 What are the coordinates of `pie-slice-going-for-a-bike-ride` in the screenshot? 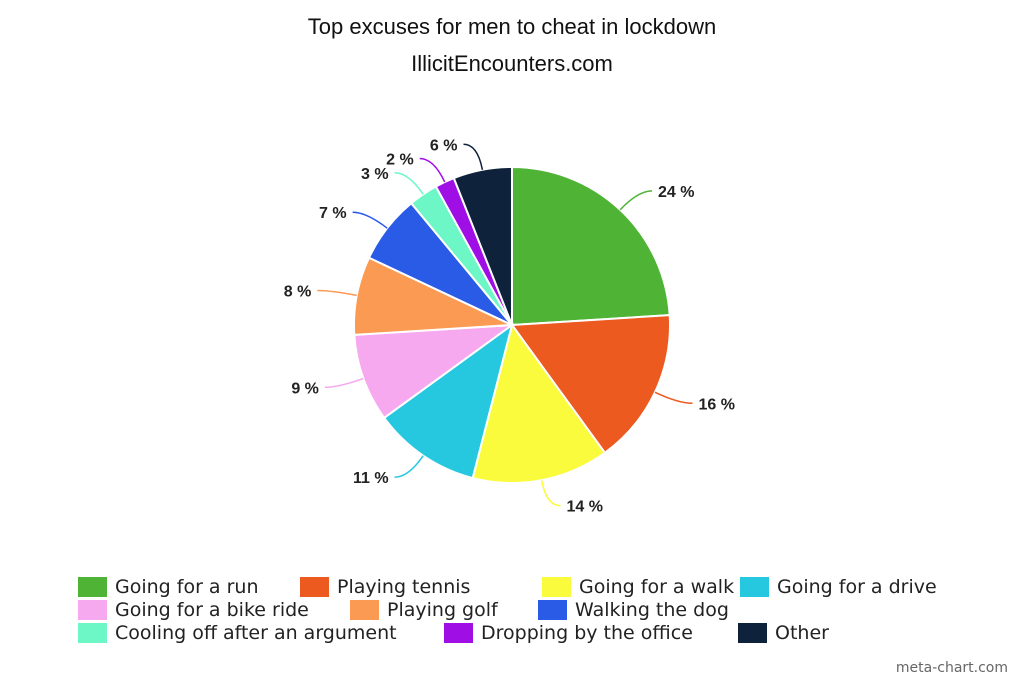 It's located at (434, 371).